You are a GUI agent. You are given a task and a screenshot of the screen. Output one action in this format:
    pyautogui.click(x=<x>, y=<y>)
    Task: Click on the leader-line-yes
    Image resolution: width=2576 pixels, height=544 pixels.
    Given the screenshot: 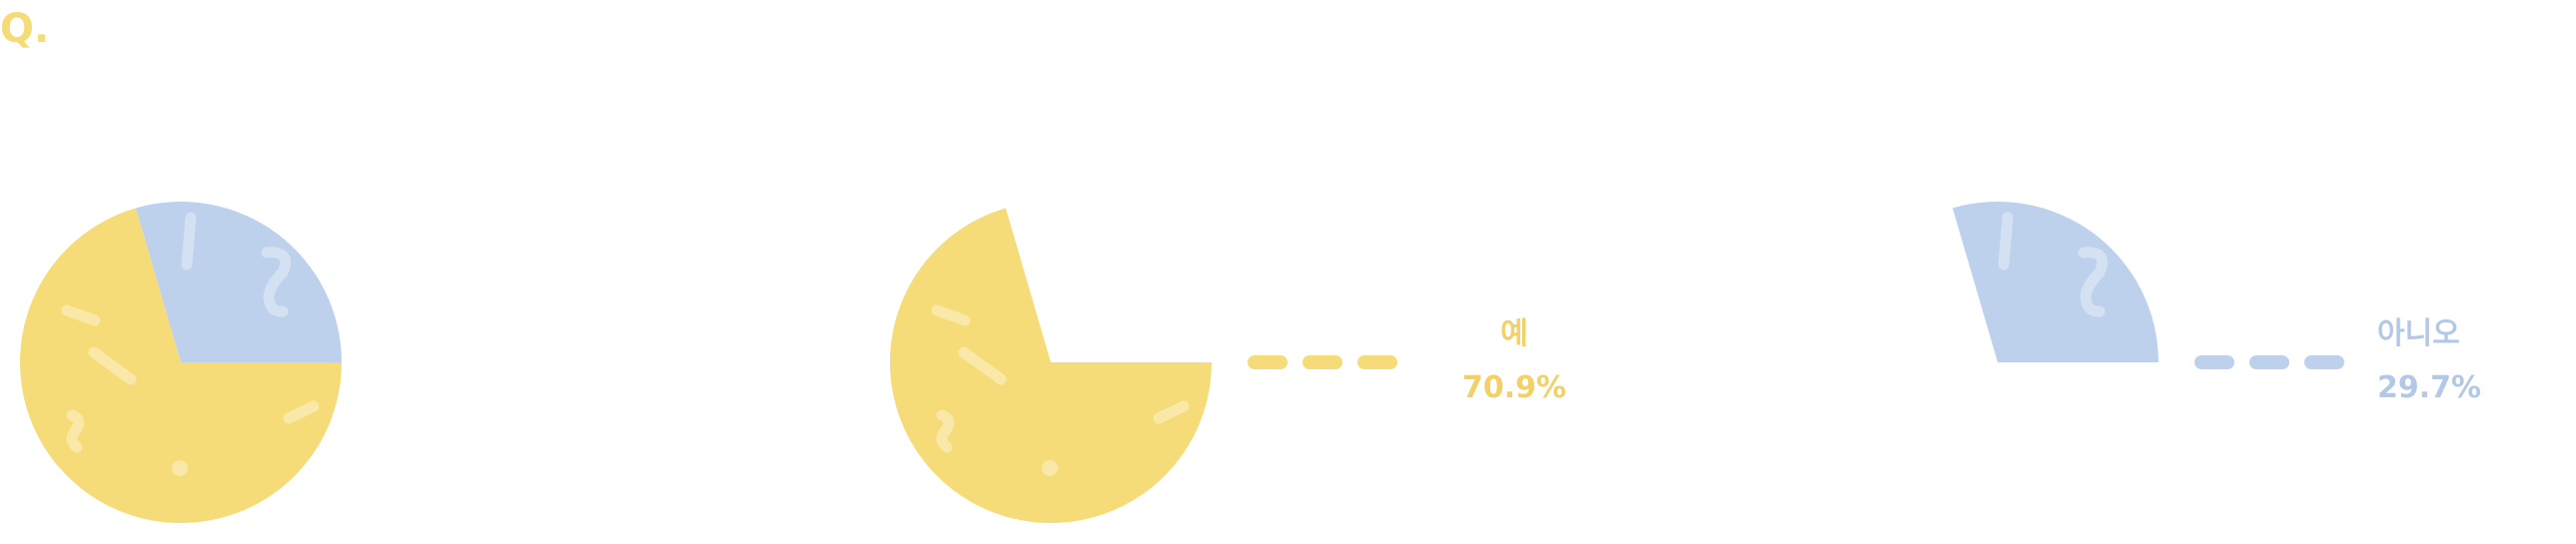 What is the action you would take?
    pyautogui.click(x=1323, y=362)
    